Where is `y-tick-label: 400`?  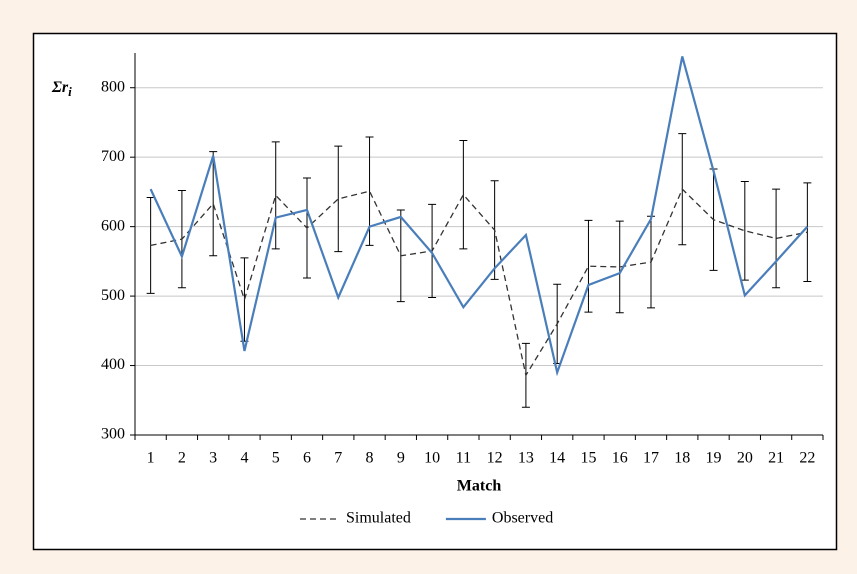 y-tick-label: 400 is located at coordinates (113, 364).